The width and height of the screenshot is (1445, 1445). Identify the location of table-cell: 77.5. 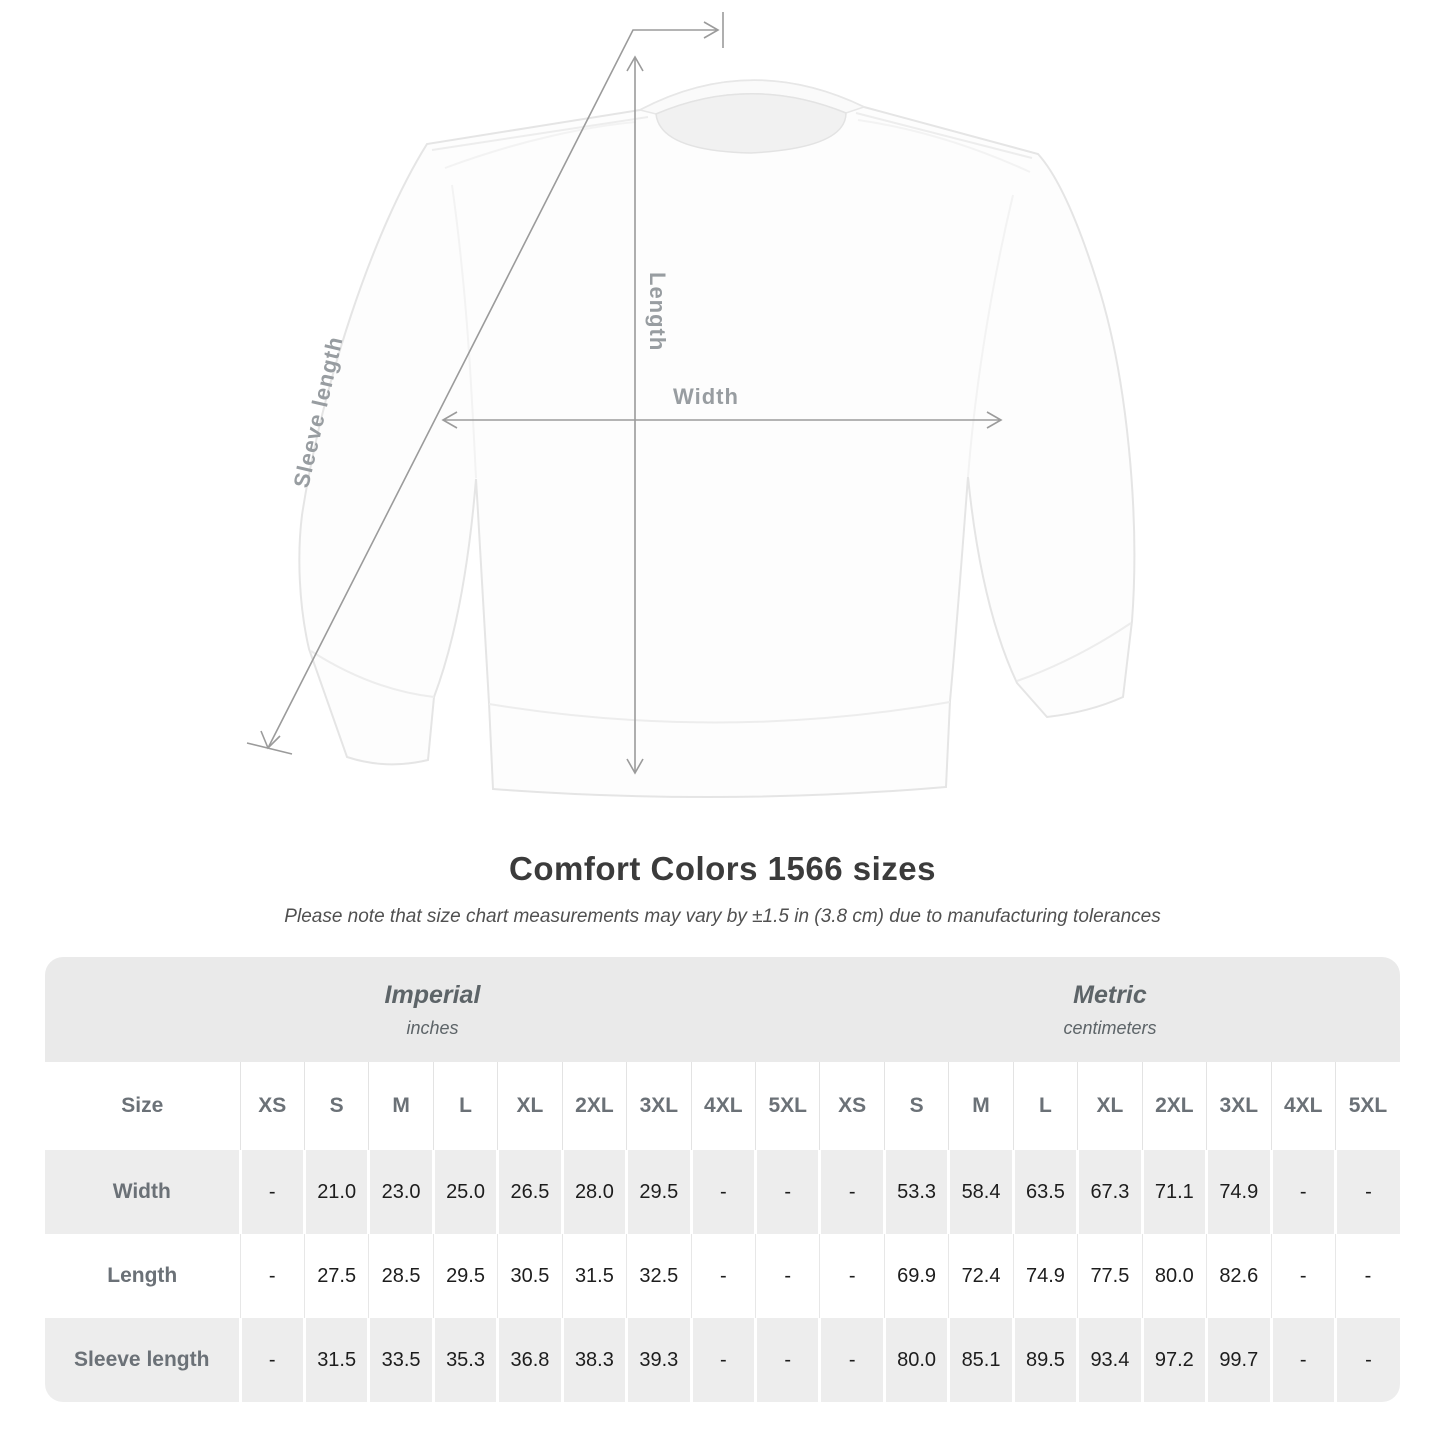
(1110, 1276).